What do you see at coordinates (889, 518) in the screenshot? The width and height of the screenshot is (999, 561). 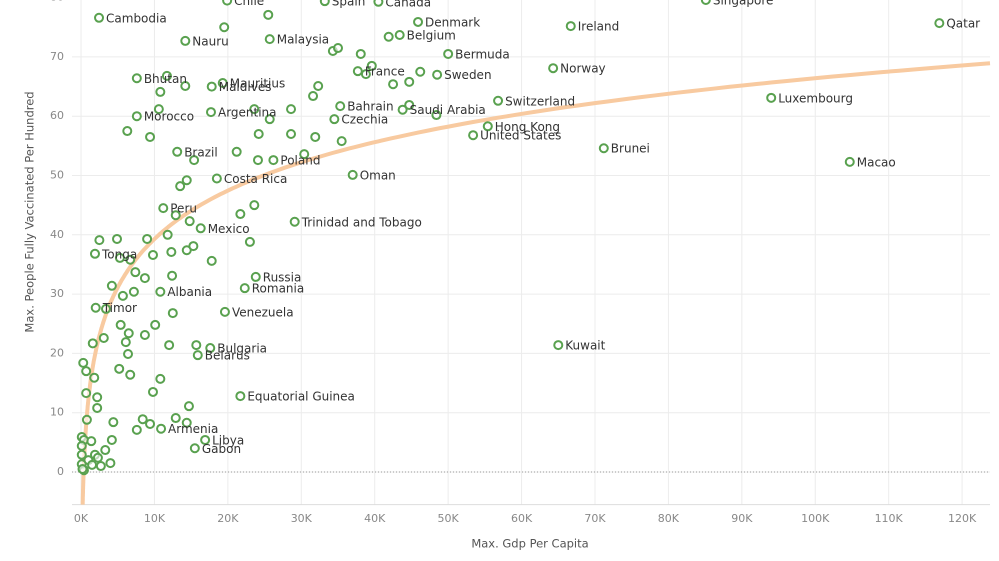 I see `x-tick-label: 110K` at bounding box center [889, 518].